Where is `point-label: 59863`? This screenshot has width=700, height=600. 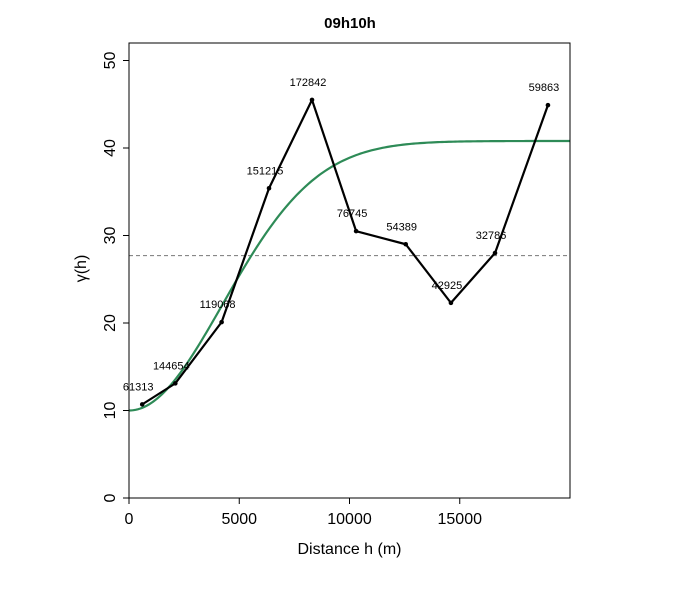 point-label: 59863 is located at coordinates (544, 88).